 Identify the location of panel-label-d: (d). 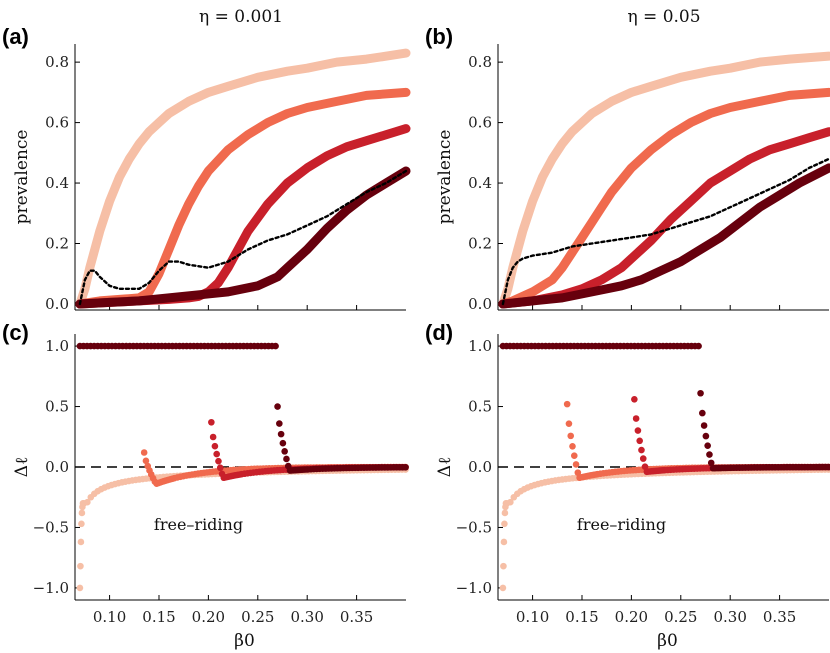
(439, 332).